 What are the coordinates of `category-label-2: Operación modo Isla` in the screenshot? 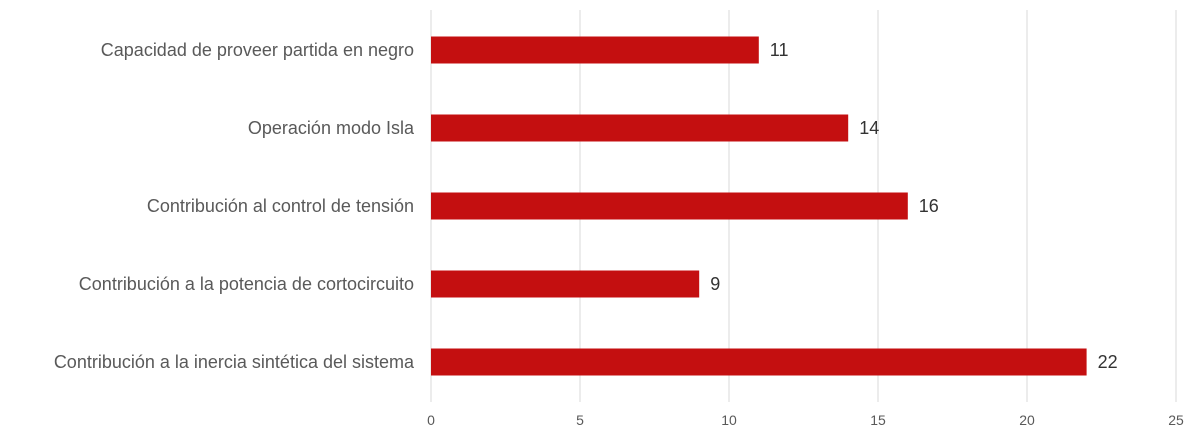 It's located at (331, 128).